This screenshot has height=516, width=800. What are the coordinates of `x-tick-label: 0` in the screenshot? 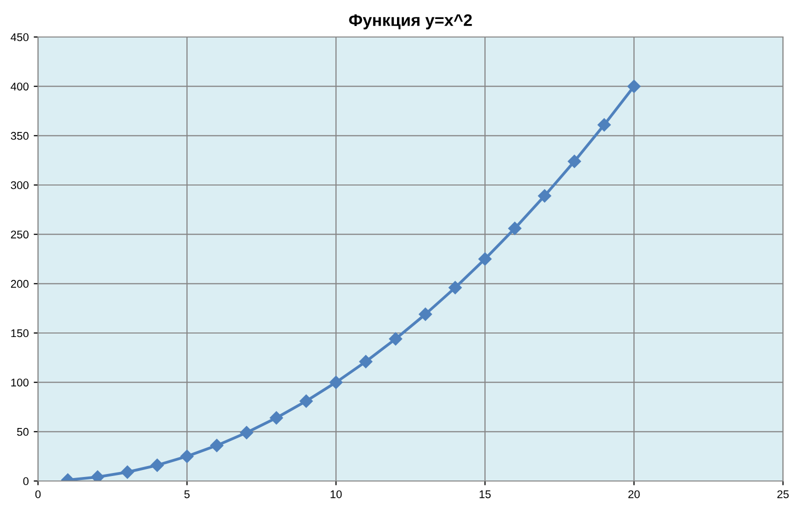 It's located at (38, 494).